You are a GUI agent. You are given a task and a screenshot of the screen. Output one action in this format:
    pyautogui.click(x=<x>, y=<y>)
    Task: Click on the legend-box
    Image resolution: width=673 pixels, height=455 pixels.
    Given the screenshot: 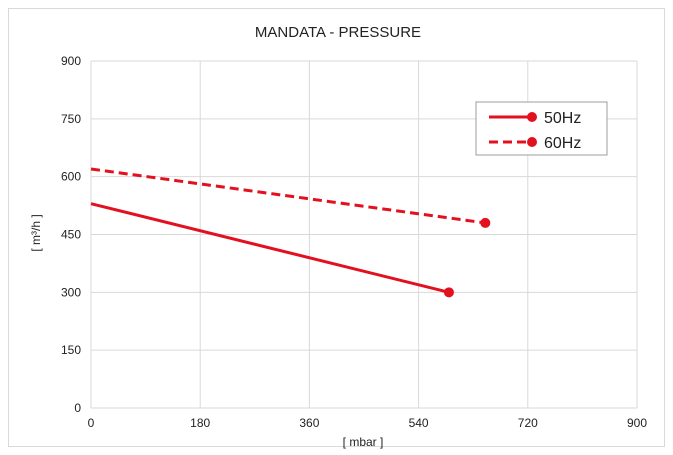 What is the action you would take?
    pyautogui.click(x=541, y=128)
    